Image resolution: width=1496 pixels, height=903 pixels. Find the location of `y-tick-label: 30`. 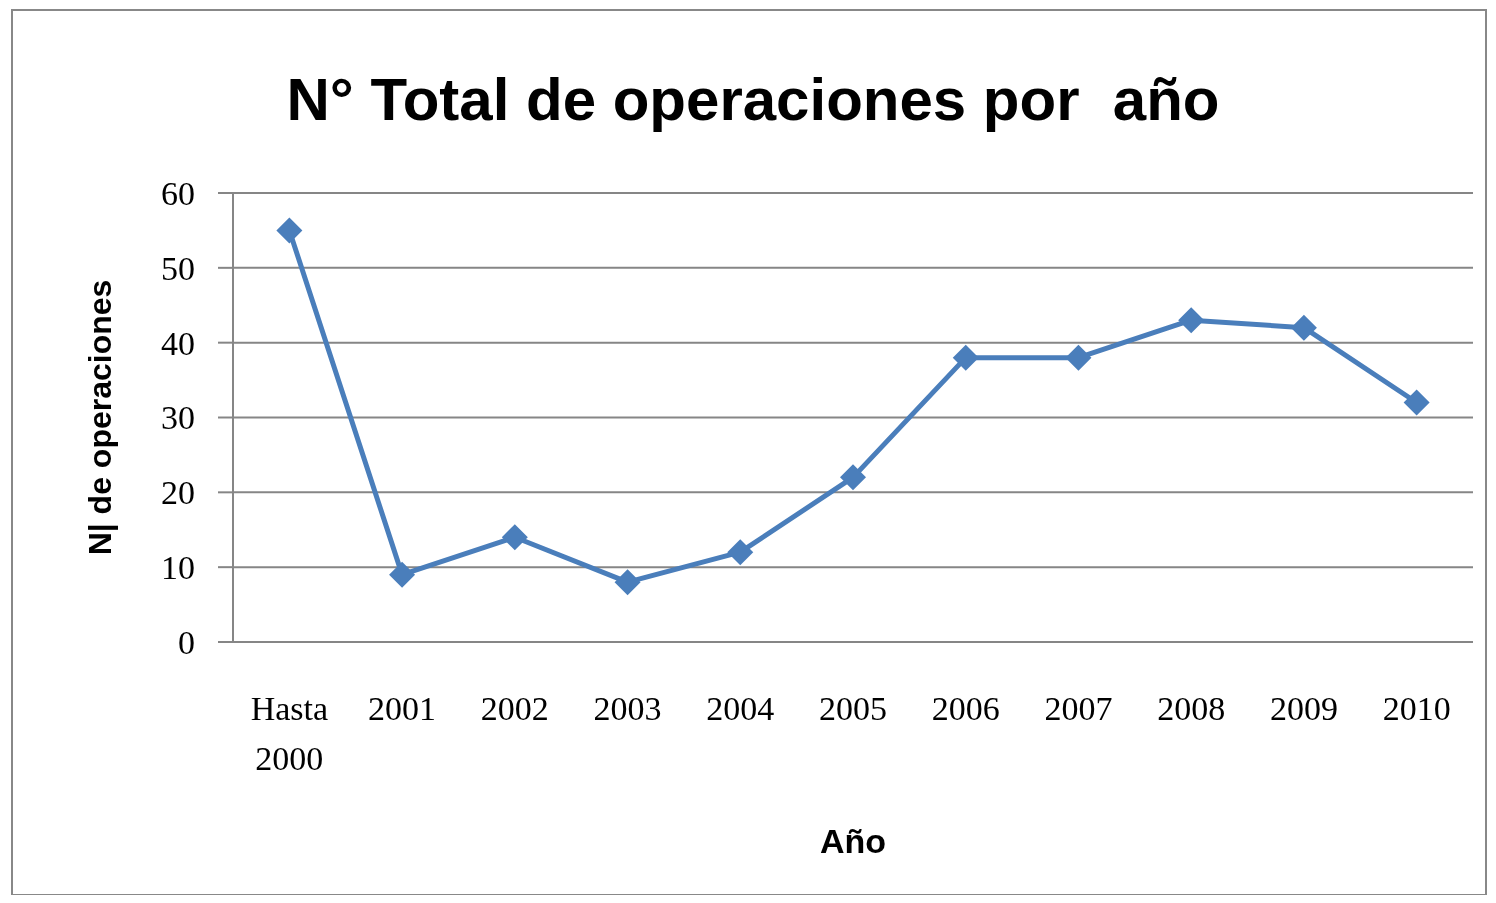

y-tick-label: 30 is located at coordinates (178, 418).